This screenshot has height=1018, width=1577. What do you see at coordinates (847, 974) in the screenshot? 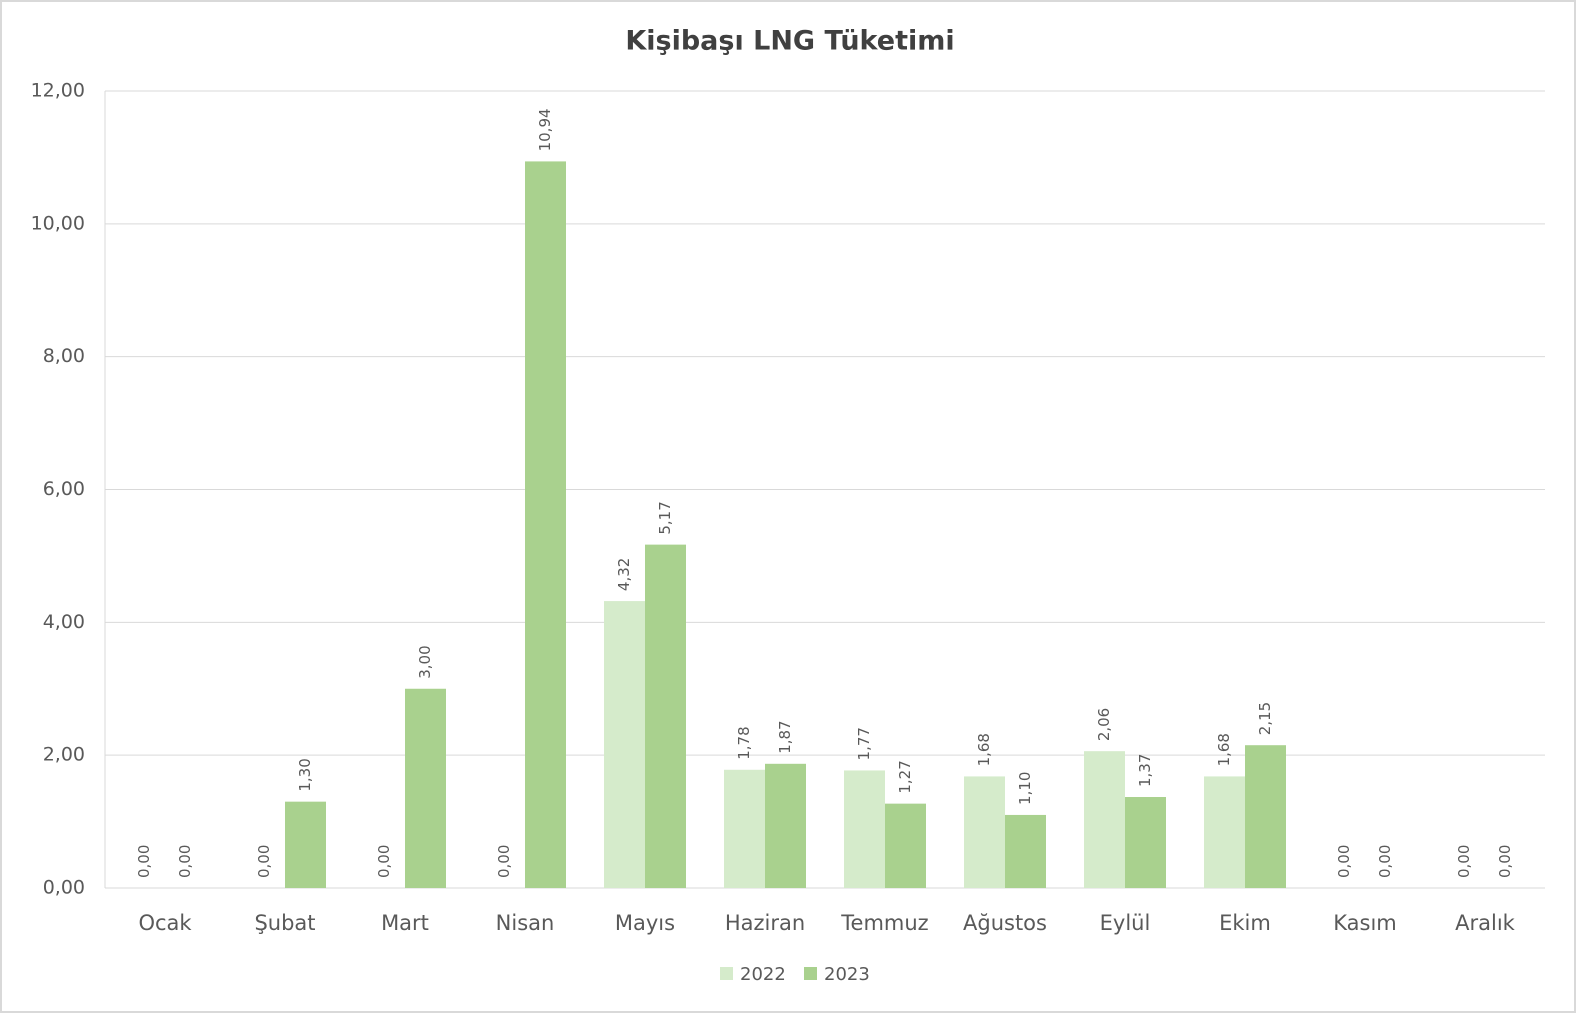
I see `legend-label: 2023` at bounding box center [847, 974].